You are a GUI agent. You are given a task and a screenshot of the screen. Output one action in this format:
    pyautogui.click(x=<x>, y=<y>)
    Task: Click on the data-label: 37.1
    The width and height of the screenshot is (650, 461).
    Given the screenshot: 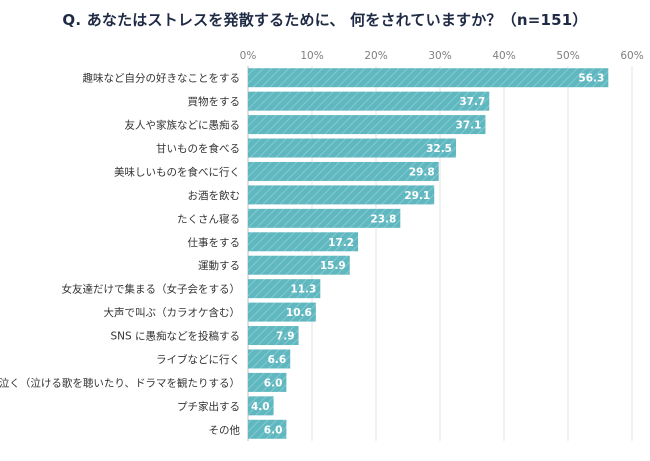 What is the action you would take?
    pyautogui.click(x=469, y=126)
    